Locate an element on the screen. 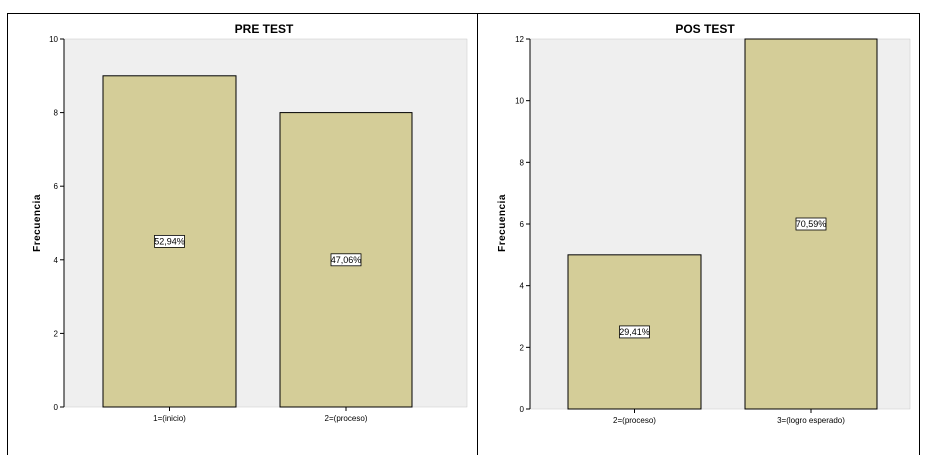 This screenshot has height=455, width=927. data-label: 29,41% is located at coordinates (634, 332).